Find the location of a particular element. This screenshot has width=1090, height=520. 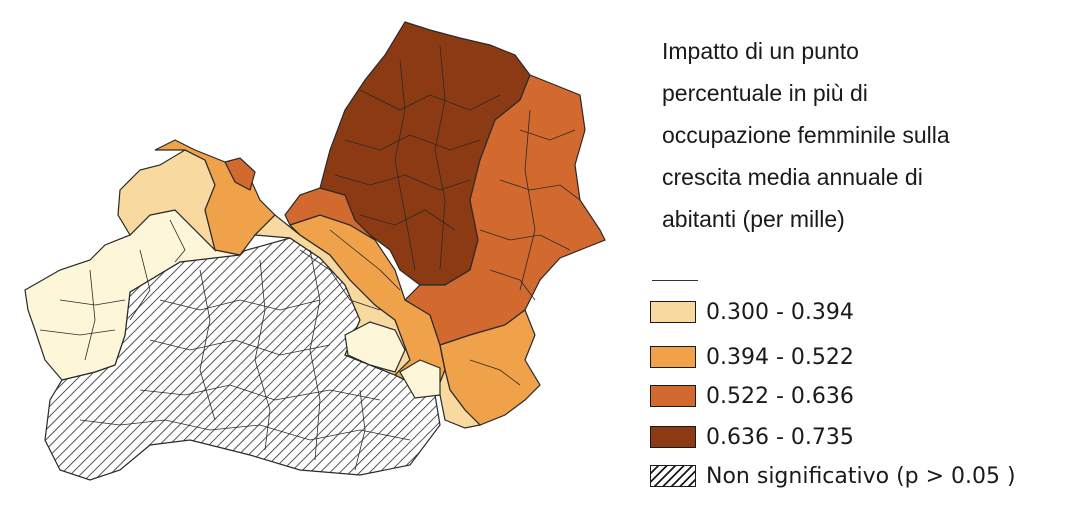

title-line-2: percentuale in più di is located at coordinates (765, 93).